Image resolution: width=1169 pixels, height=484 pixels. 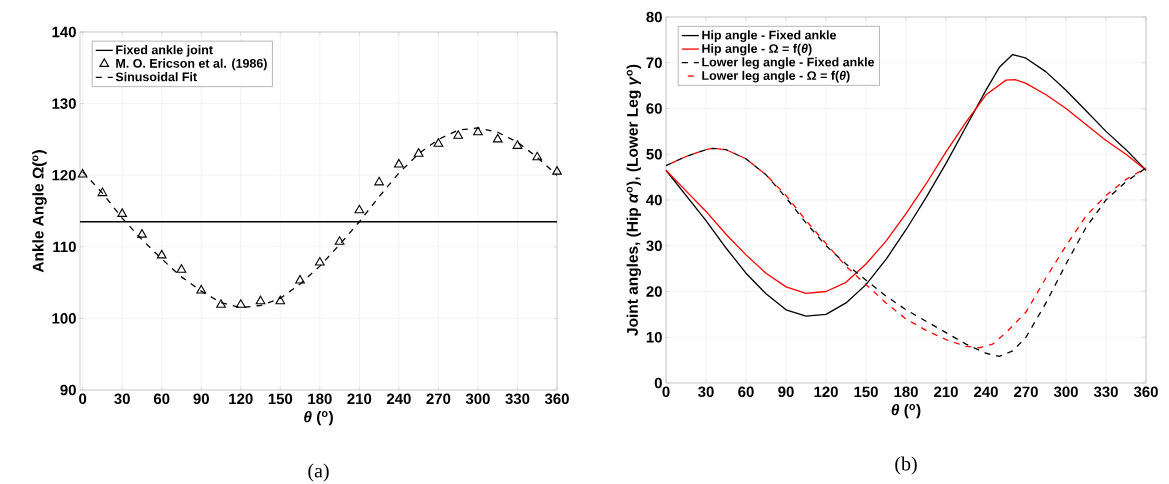 I want to click on text: (b), so click(x=906, y=465).